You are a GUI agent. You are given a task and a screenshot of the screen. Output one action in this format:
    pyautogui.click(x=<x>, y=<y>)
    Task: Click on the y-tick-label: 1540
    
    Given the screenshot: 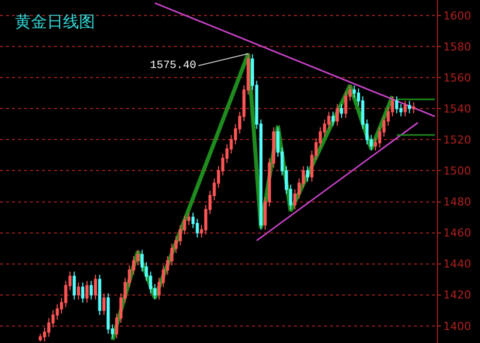 What is the action you would take?
    pyautogui.click(x=457, y=109)
    